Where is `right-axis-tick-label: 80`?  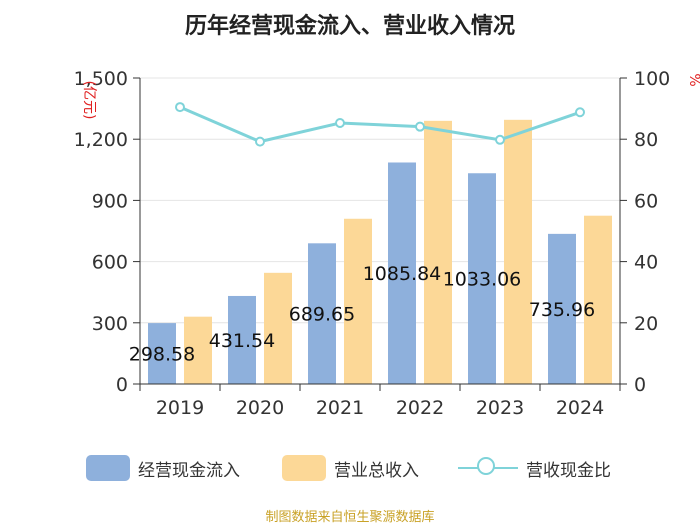
right-axis-tick-label: 80 is located at coordinates (646, 140).